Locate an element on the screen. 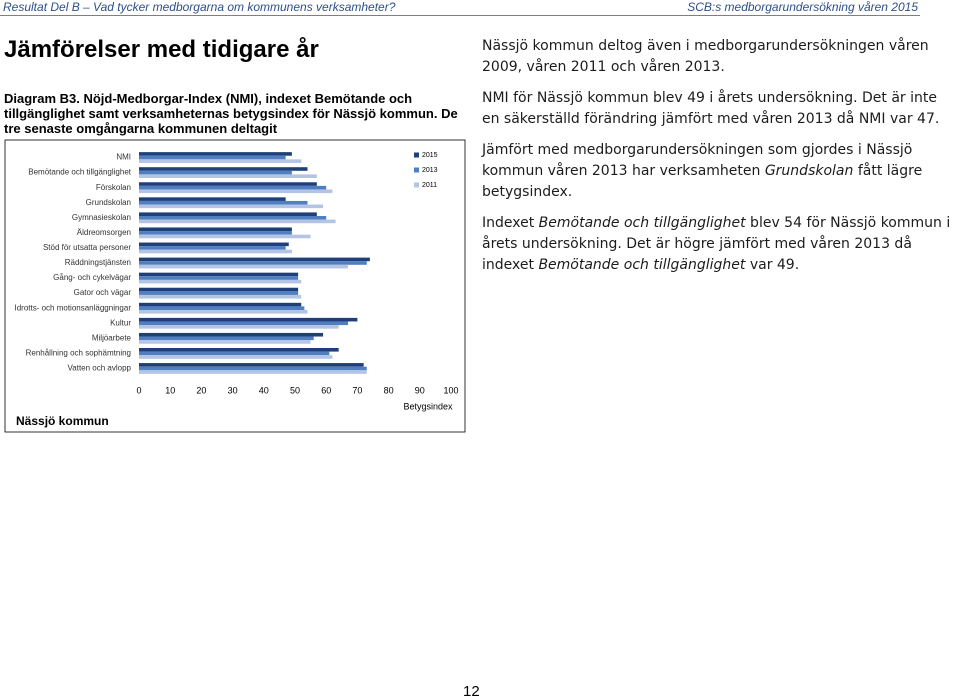 This screenshot has width=960, height=700. x-axis-label: Betygsindex is located at coordinates (428, 406).